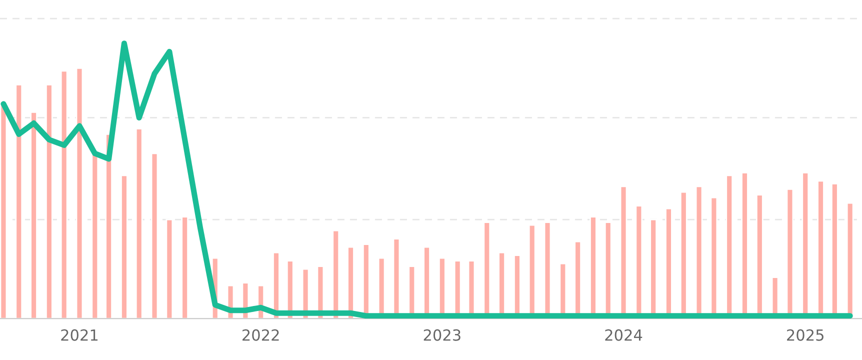  What do you see at coordinates (260, 335) in the screenshot?
I see `x-tick-label: 2022` at bounding box center [260, 335].